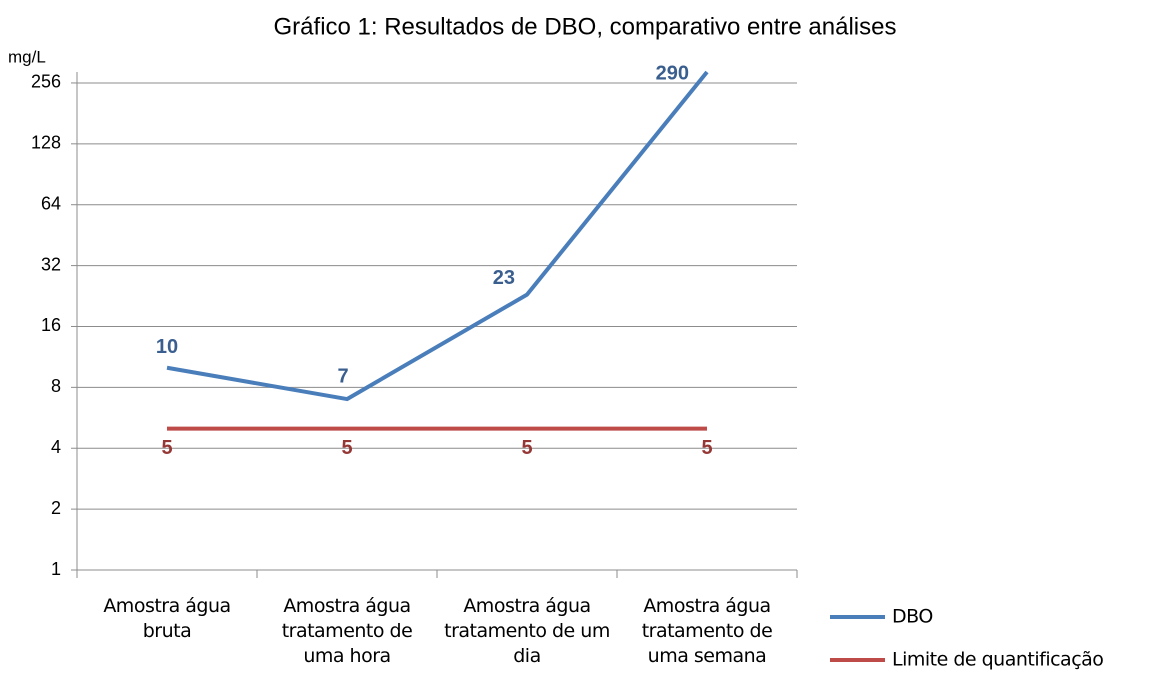 Image resolution: width=1154 pixels, height=681 pixels. What do you see at coordinates (51, 203) in the screenshot?
I see `y-tick-label: 64` at bounding box center [51, 203].